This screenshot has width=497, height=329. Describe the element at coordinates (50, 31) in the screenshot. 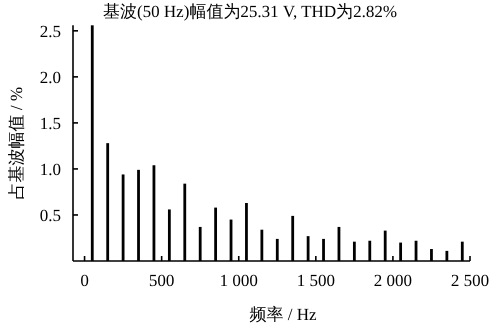

I see `y-tick-label: 2.5` at that location.